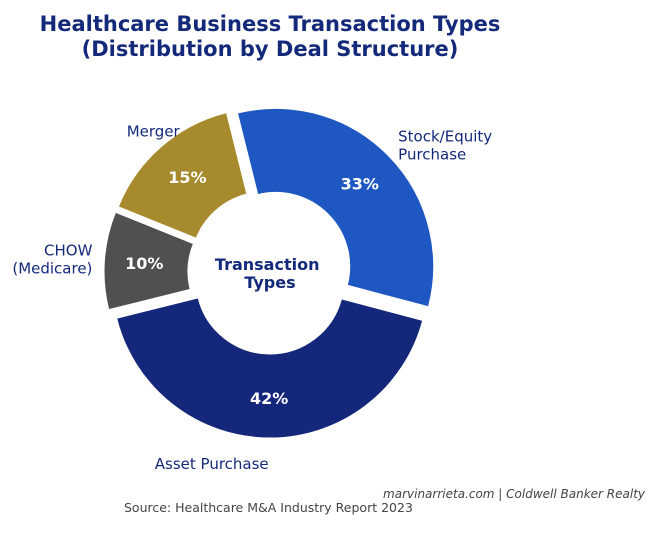 This screenshot has width=662, height=536. What do you see at coordinates (154, 132) in the screenshot?
I see `category-label-merger: Merger` at bounding box center [154, 132].